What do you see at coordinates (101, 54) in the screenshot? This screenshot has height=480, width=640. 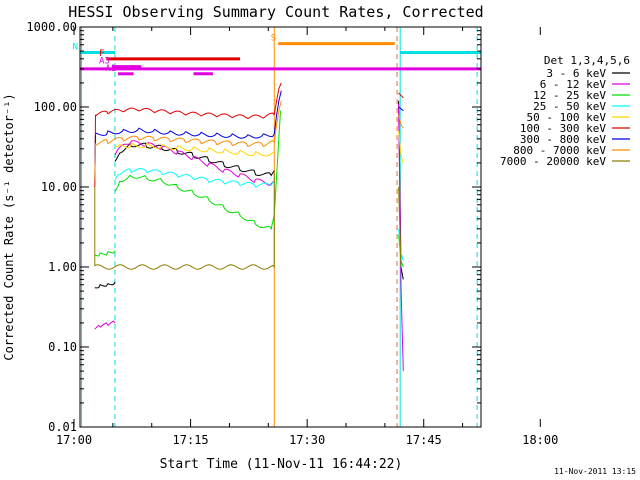 I see `flag-label-2: F` at bounding box center [101, 54].